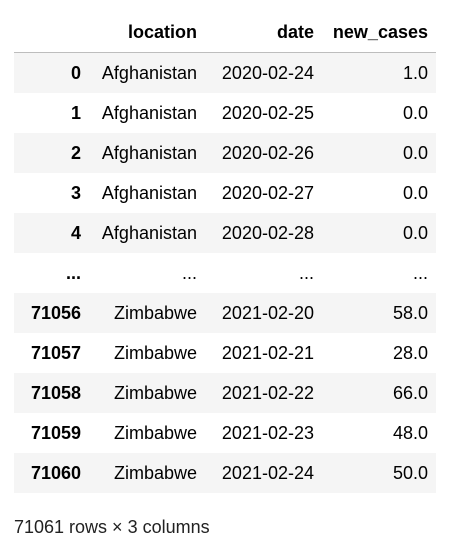 This screenshot has width=458, height=559. What do you see at coordinates (75, 73) in the screenshot?
I see `row-index: 0` at bounding box center [75, 73].